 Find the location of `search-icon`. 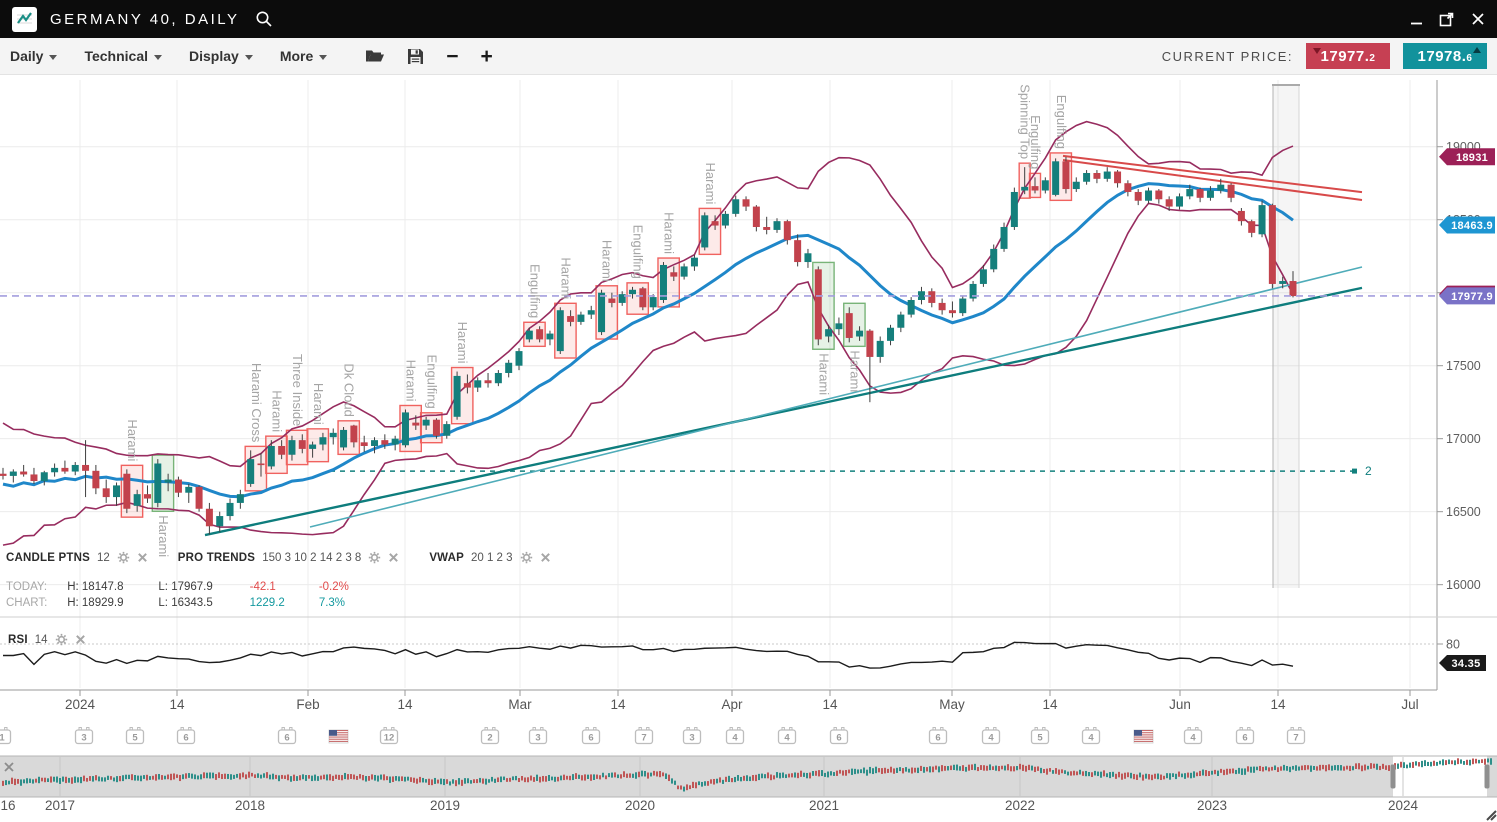

search-icon is located at coordinates (264, 19).